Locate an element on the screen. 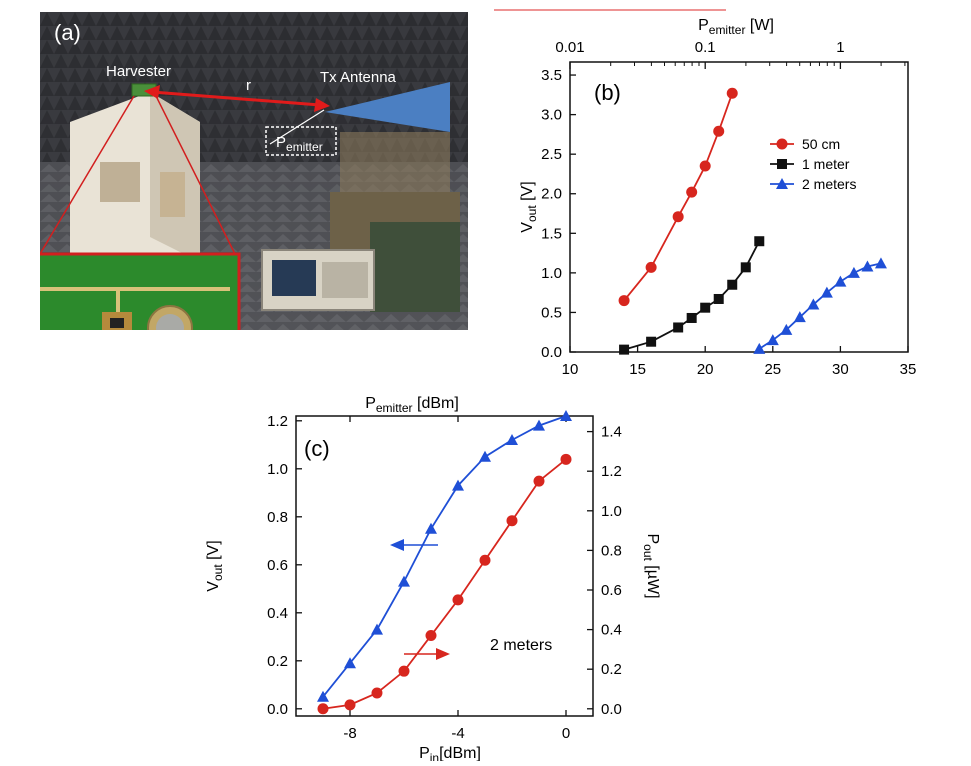 This screenshot has width=971, height=766. chart-b-y-tick-label: 2.0 is located at coordinates (551, 194).